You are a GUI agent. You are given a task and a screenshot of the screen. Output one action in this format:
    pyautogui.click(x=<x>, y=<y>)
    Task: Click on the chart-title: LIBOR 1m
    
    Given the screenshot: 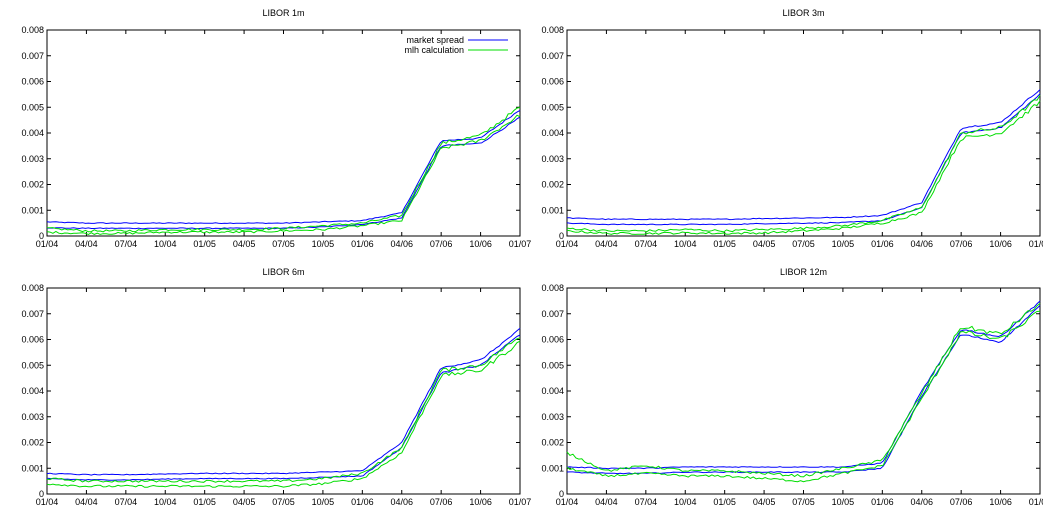 What is the action you would take?
    pyautogui.click(x=283, y=13)
    